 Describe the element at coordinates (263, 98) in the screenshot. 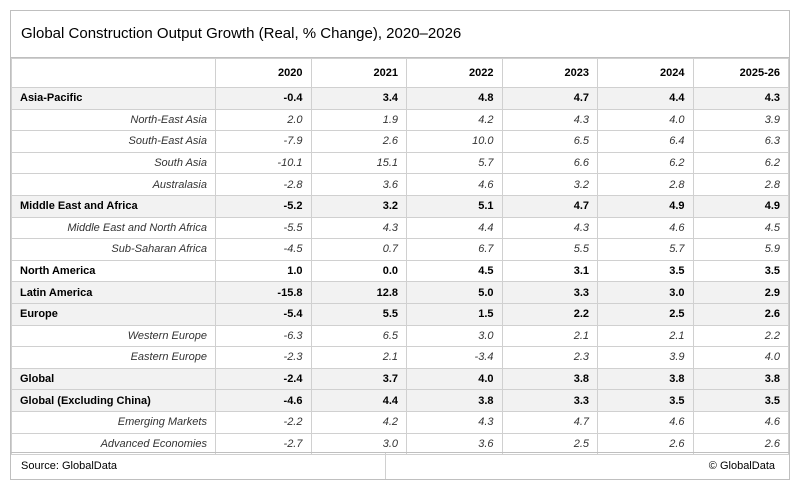

I see `value-cell: -0.4` at that location.